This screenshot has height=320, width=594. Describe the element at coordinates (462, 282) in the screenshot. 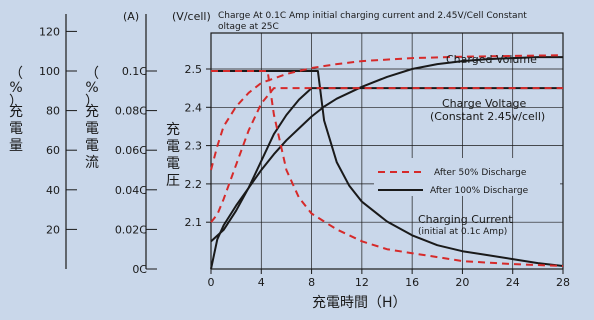

I see `x-tick-label: 20` at that location.